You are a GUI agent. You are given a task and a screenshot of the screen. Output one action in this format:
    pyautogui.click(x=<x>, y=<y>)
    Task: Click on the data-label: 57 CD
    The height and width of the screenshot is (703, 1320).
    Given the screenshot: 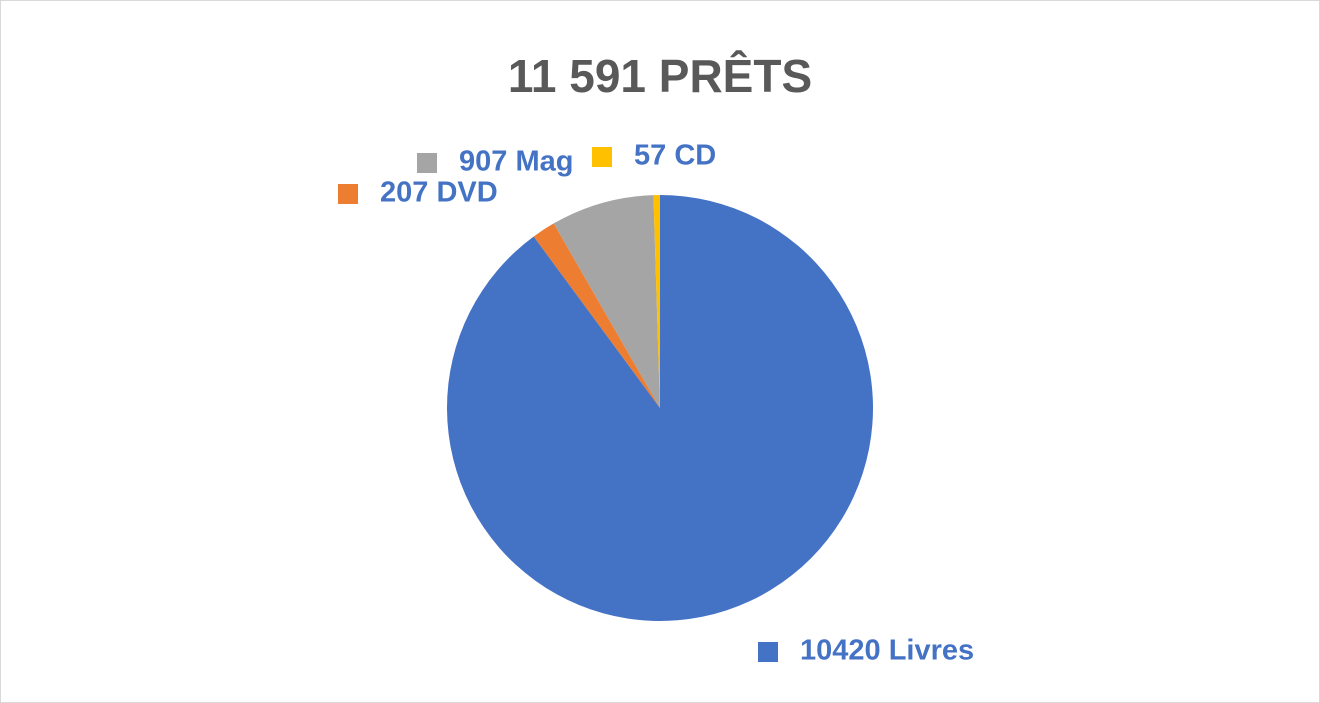 What is the action you would take?
    pyautogui.click(x=675, y=156)
    